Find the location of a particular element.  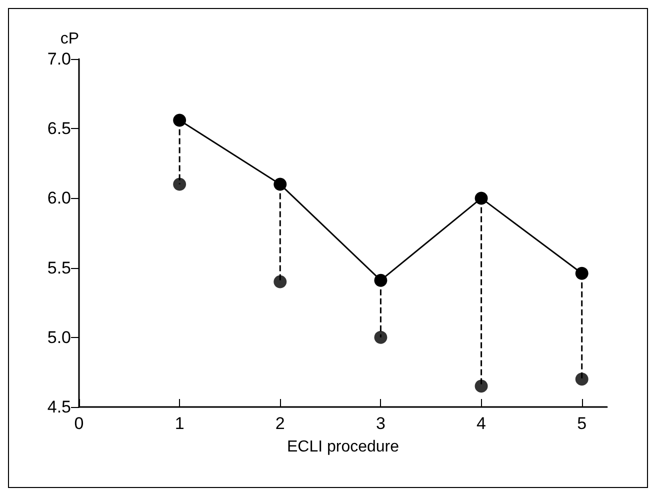

x-tick-label: 3 is located at coordinates (381, 423).